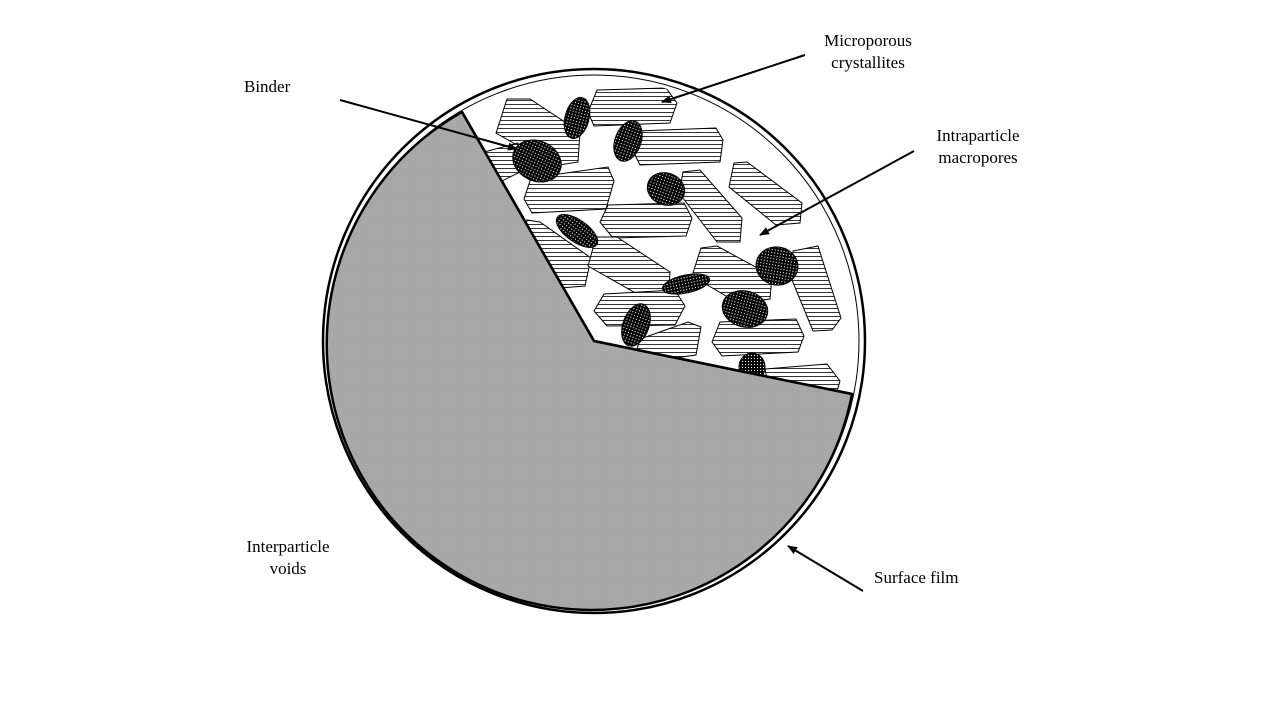 This screenshot has width=1280, height=720. Describe the element at coordinates (868, 40) in the screenshot. I see `microporous-label-line1: Microporous` at that location.